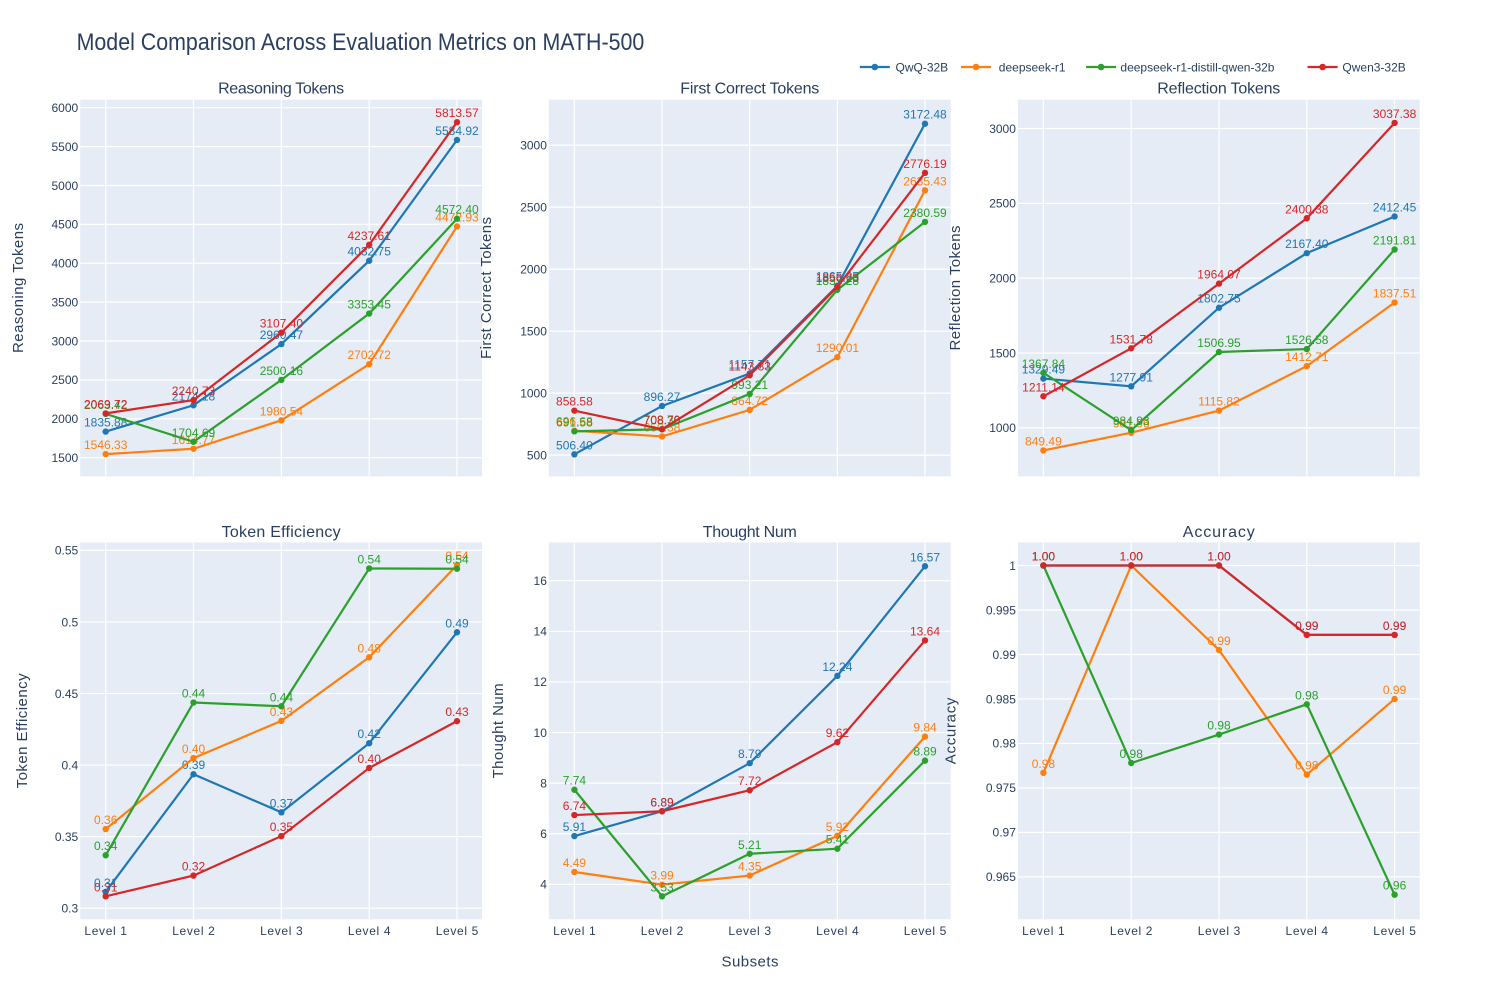 This screenshot has height=1000, width=1500. What do you see at coordinates (194, 433) in the screenshot?
I see `svg-text: 1704.69` at bounding box center [194, 433].